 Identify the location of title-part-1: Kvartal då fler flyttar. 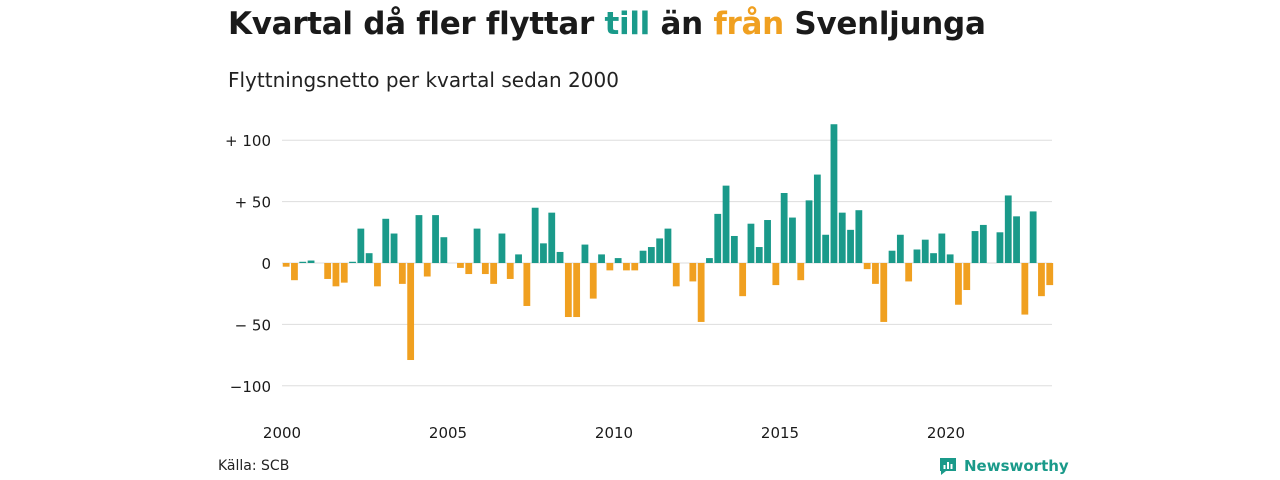
(416, 24).